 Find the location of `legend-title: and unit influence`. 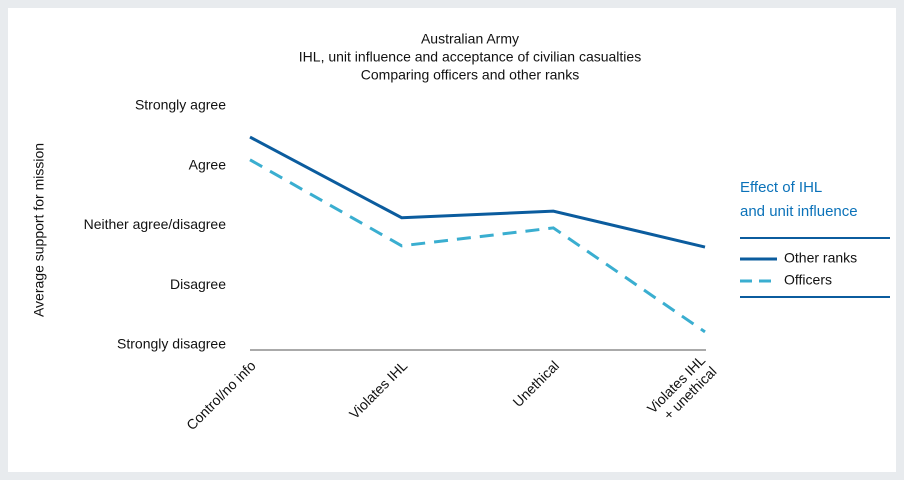

legend-title: and unit influence is located at coordinates (799, 211).